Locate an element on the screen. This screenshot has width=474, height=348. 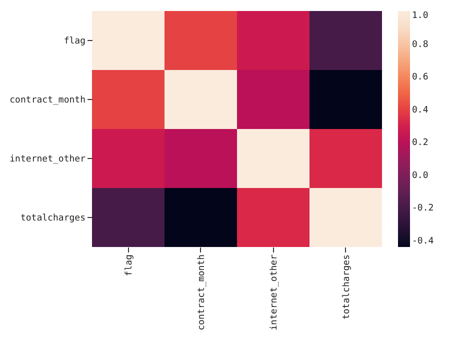
color-bar-label: 0.4 is located at coordinates (420, 110).